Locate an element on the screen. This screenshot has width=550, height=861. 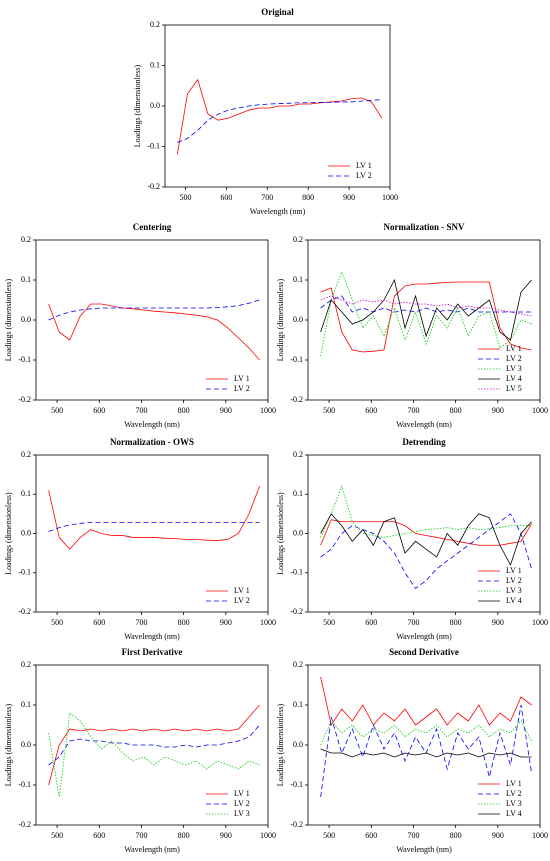
chart-title: Normalization - SNV is located at coordinates (424, 227).